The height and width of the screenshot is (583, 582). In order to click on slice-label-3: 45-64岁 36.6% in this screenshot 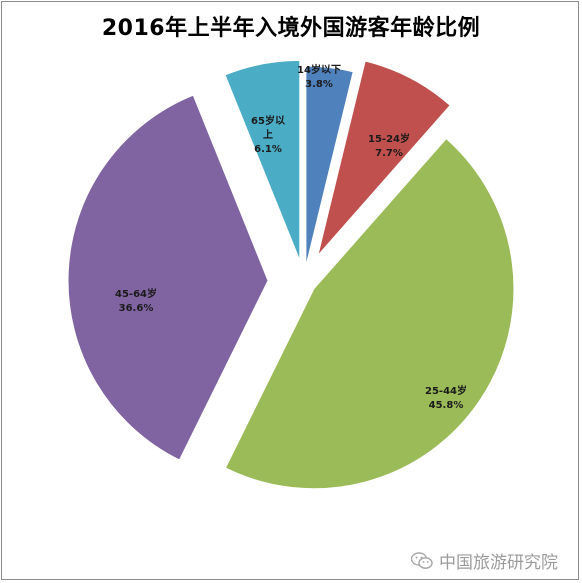, I will do `click(136, 302)`.